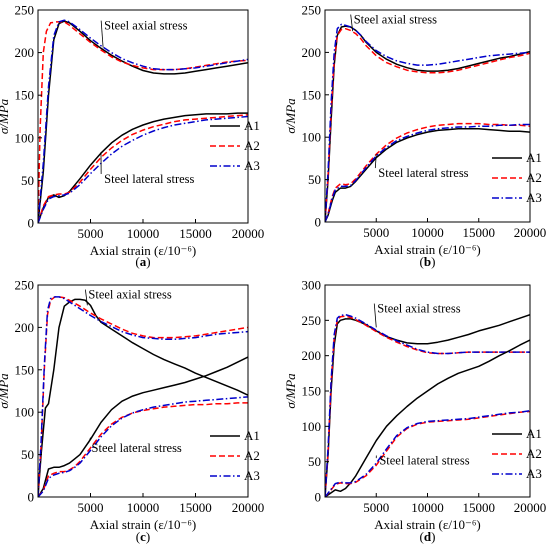 This screenshot has height=547, width=550. I want to click on panel-caption: (d), so click(428, 536).